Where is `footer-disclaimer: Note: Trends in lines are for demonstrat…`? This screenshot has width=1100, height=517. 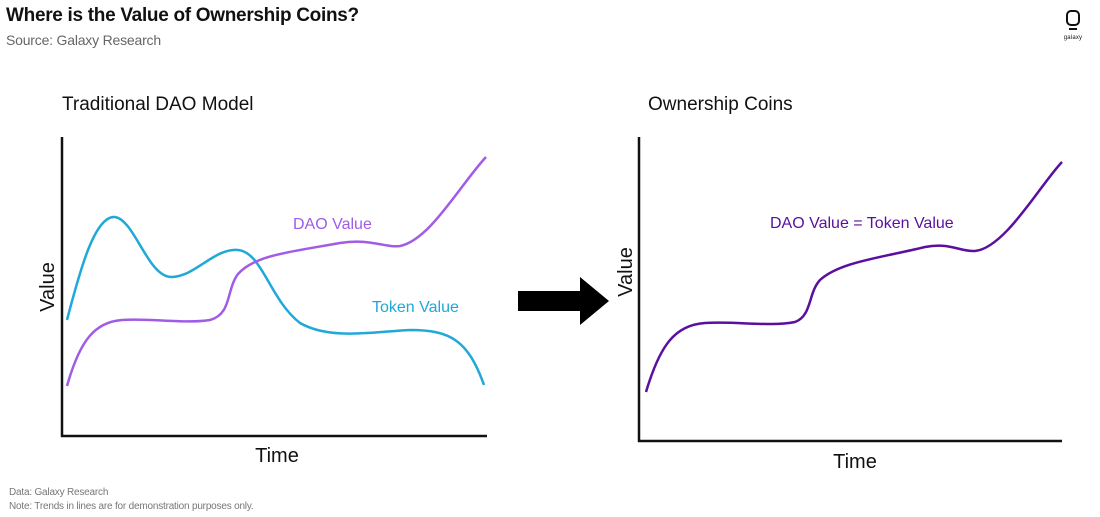
footer-disclaimer: Note: Trends in lines are for demonstrat… is located at coordinates (131, 506).